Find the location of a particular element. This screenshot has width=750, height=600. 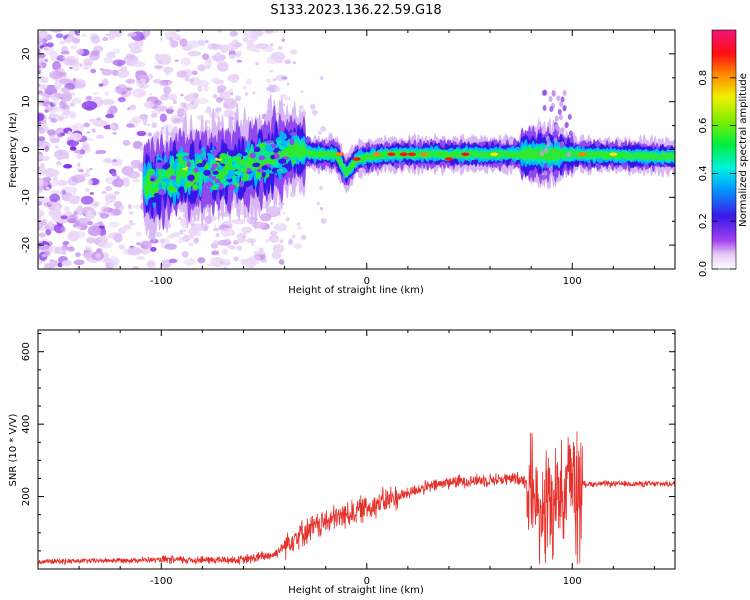

band-hotspot is located at coordinates (613, 154).